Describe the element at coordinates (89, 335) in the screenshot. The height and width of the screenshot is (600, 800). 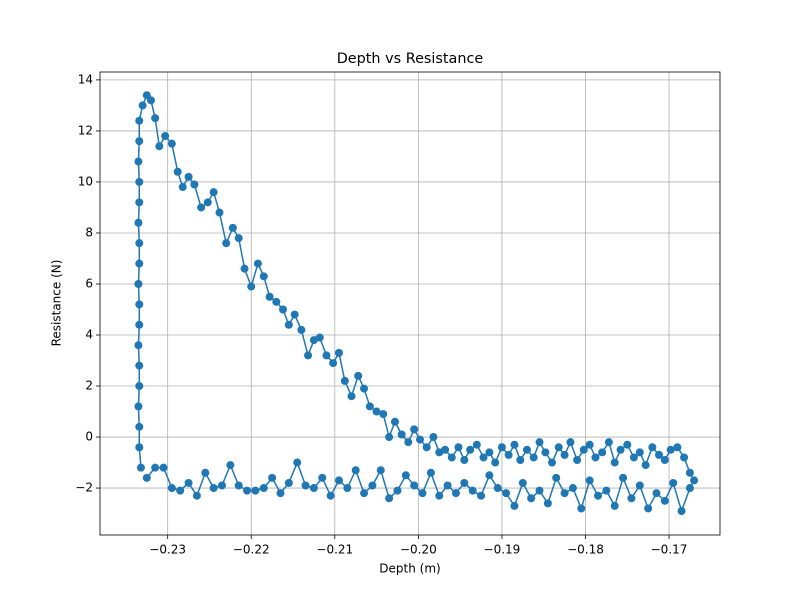
I see `y-tick-label: 4` at that location.